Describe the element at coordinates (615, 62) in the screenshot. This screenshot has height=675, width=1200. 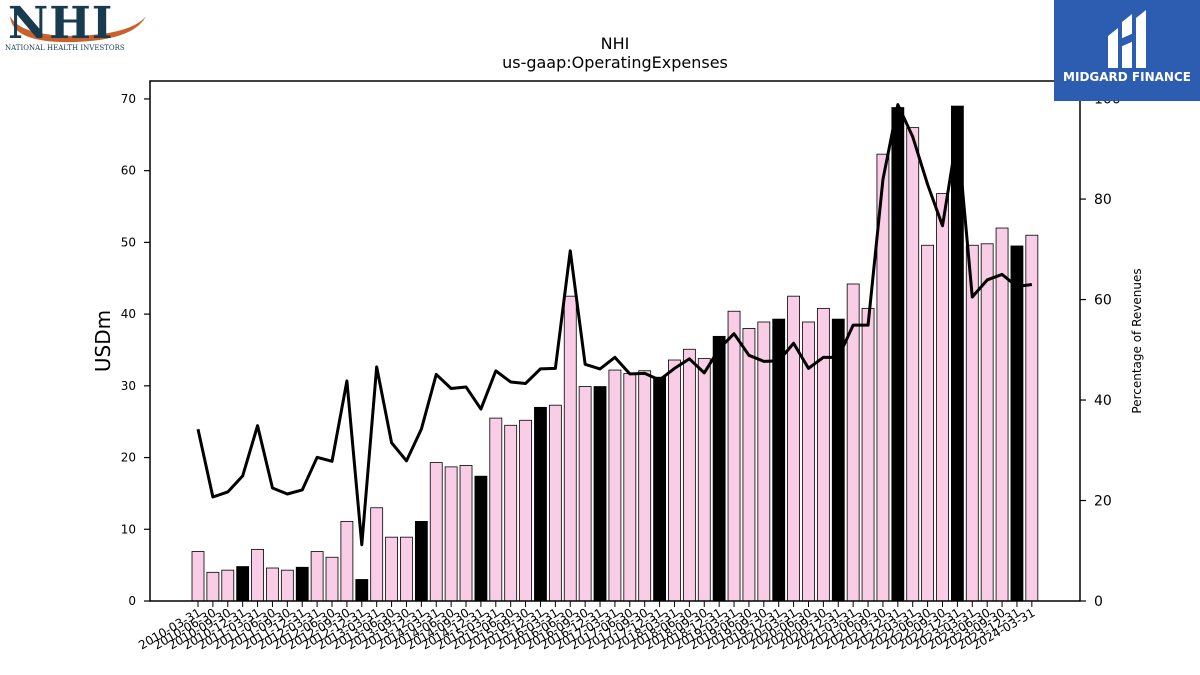
I see `chart-subtitle: us-gaap:OperatingExpenses` at that location.